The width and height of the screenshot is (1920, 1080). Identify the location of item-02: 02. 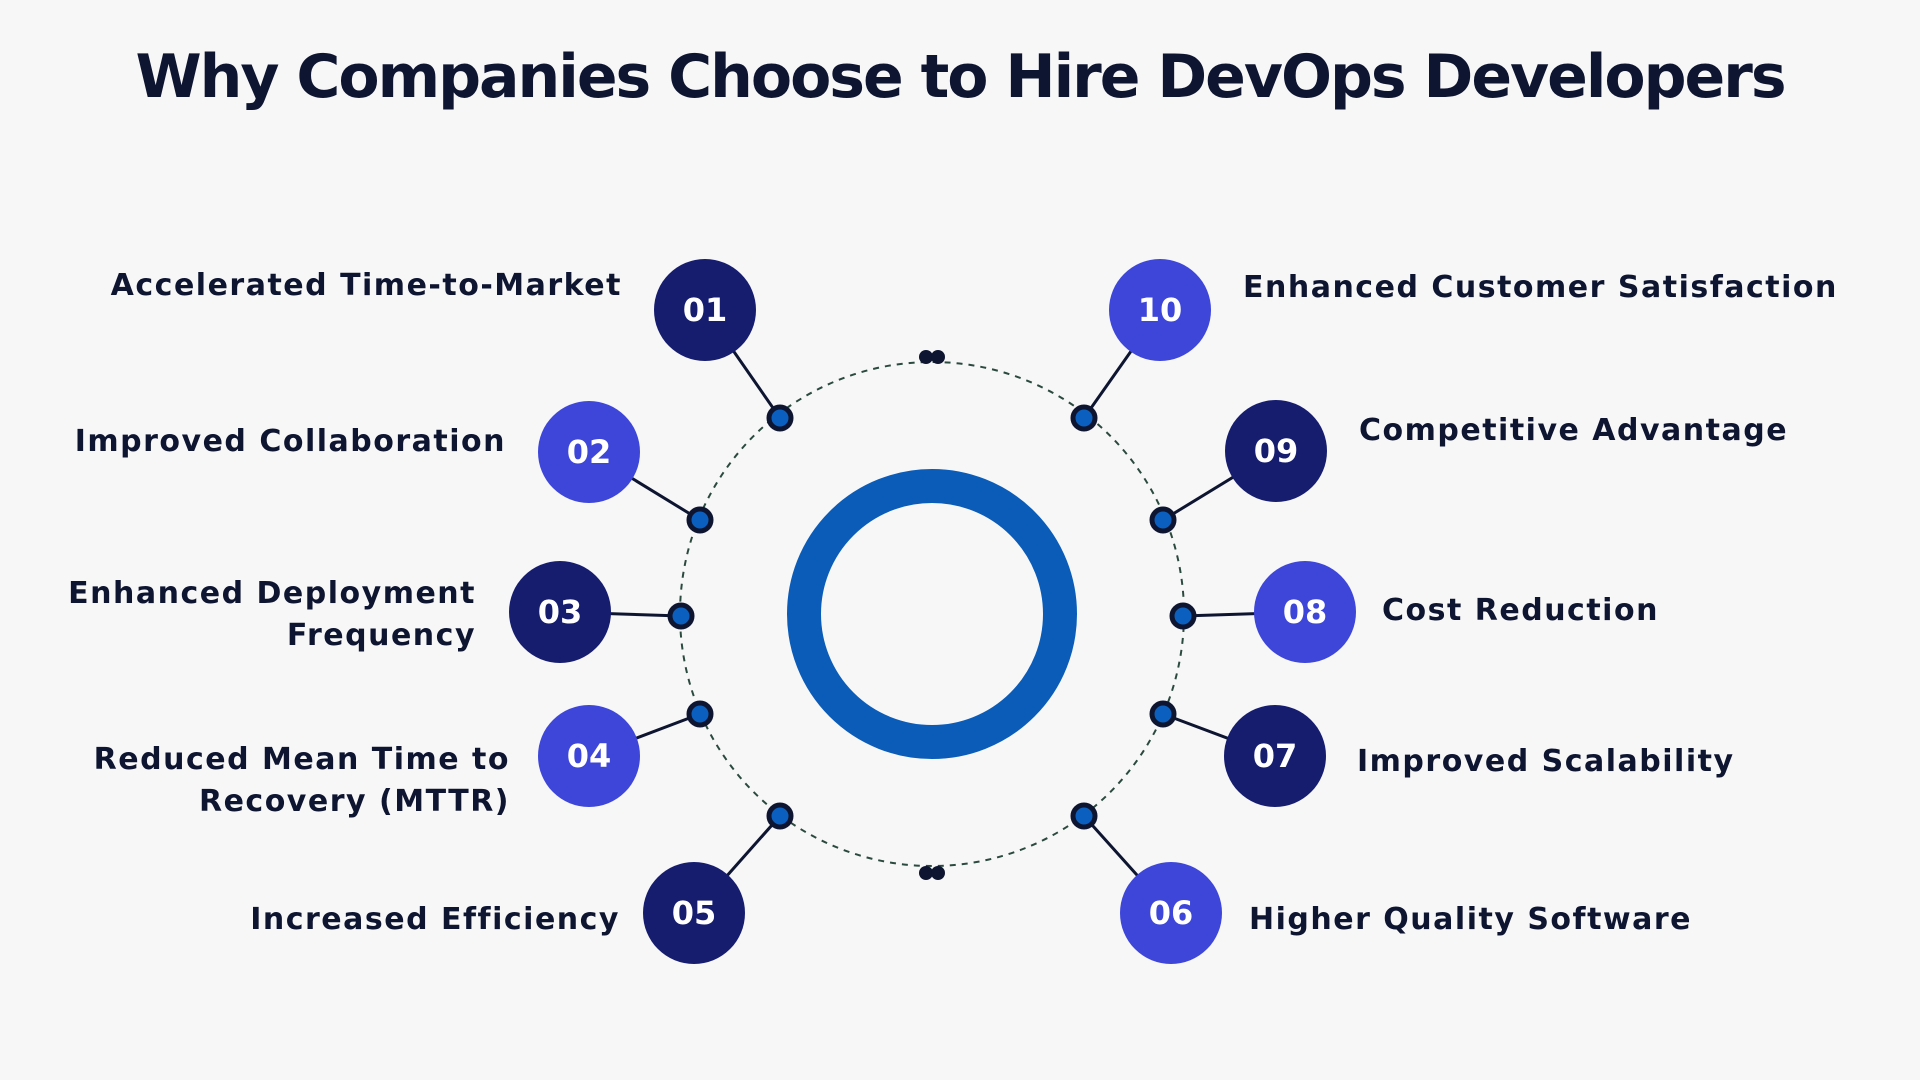
(626, 467).